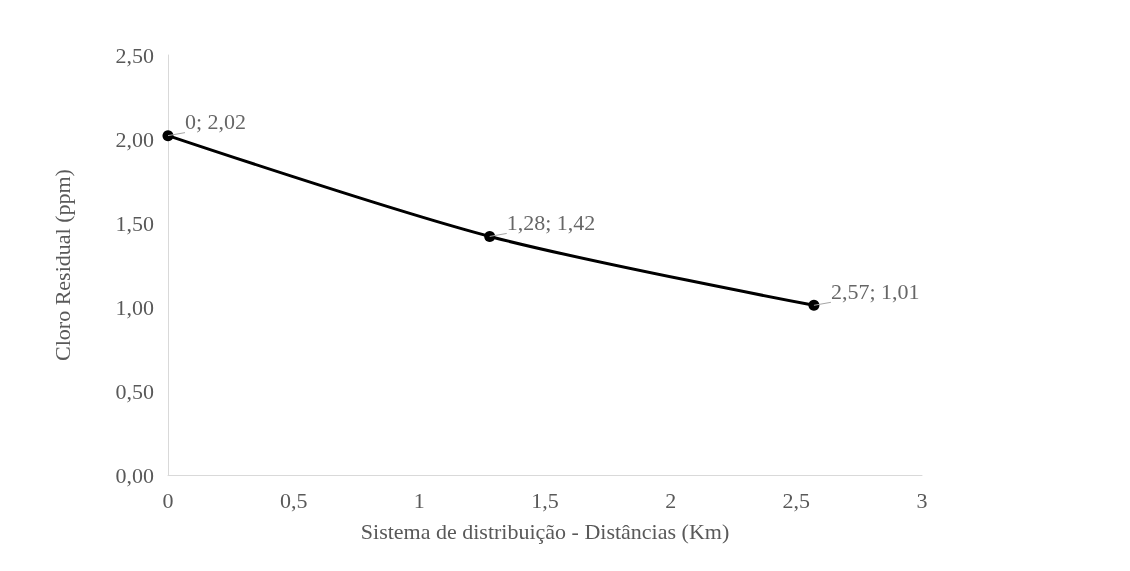 The image size is (1130, 571). Describe the element at coordinates (545, 531) in the screenshot. I see `x-axis-title: Sistema de distribuição - Distâncias (Km)` at that location.